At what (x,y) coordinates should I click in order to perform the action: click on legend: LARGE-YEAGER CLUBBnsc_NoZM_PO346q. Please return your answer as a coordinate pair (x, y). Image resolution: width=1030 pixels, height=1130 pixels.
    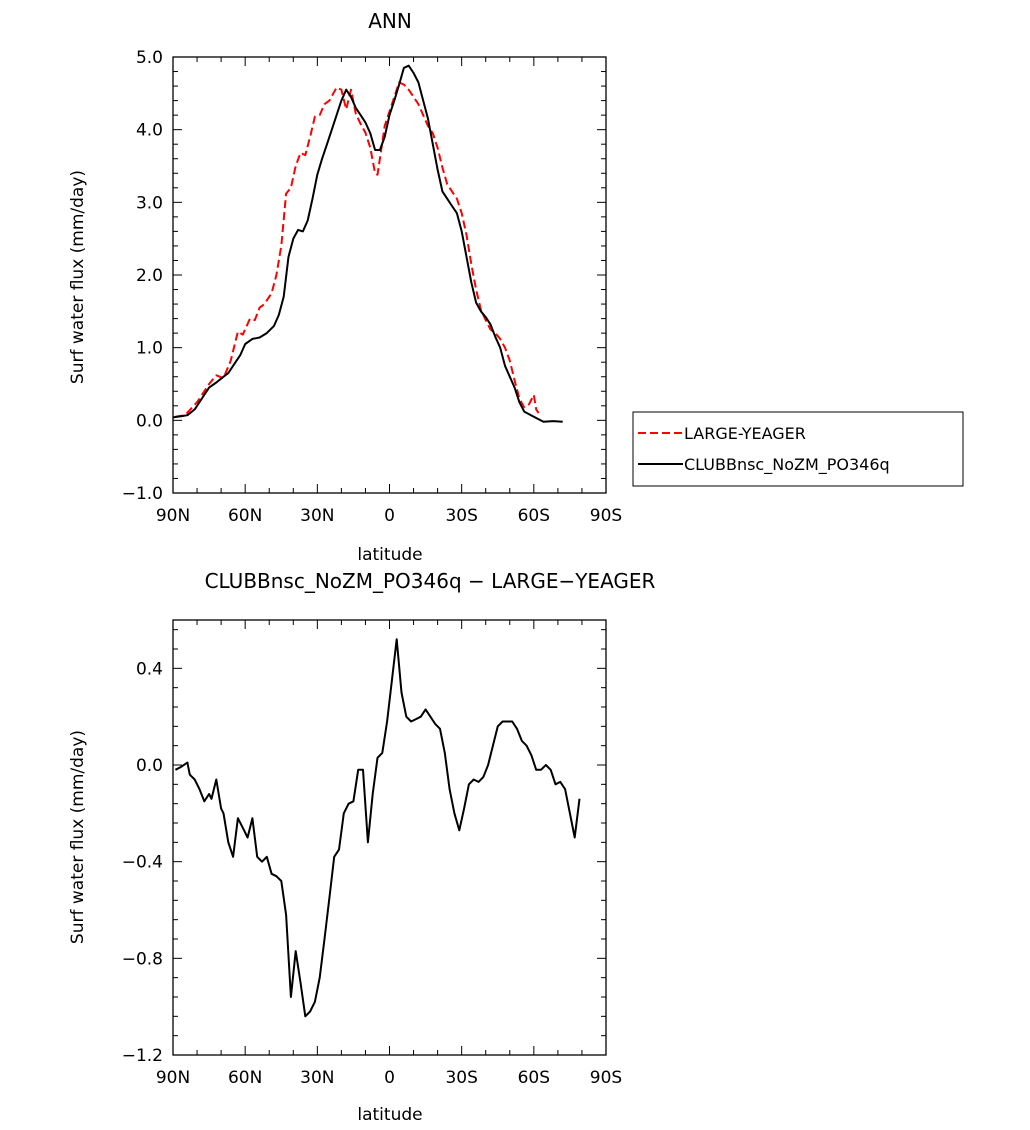
    Looking at the image, I should click on (798, 449).